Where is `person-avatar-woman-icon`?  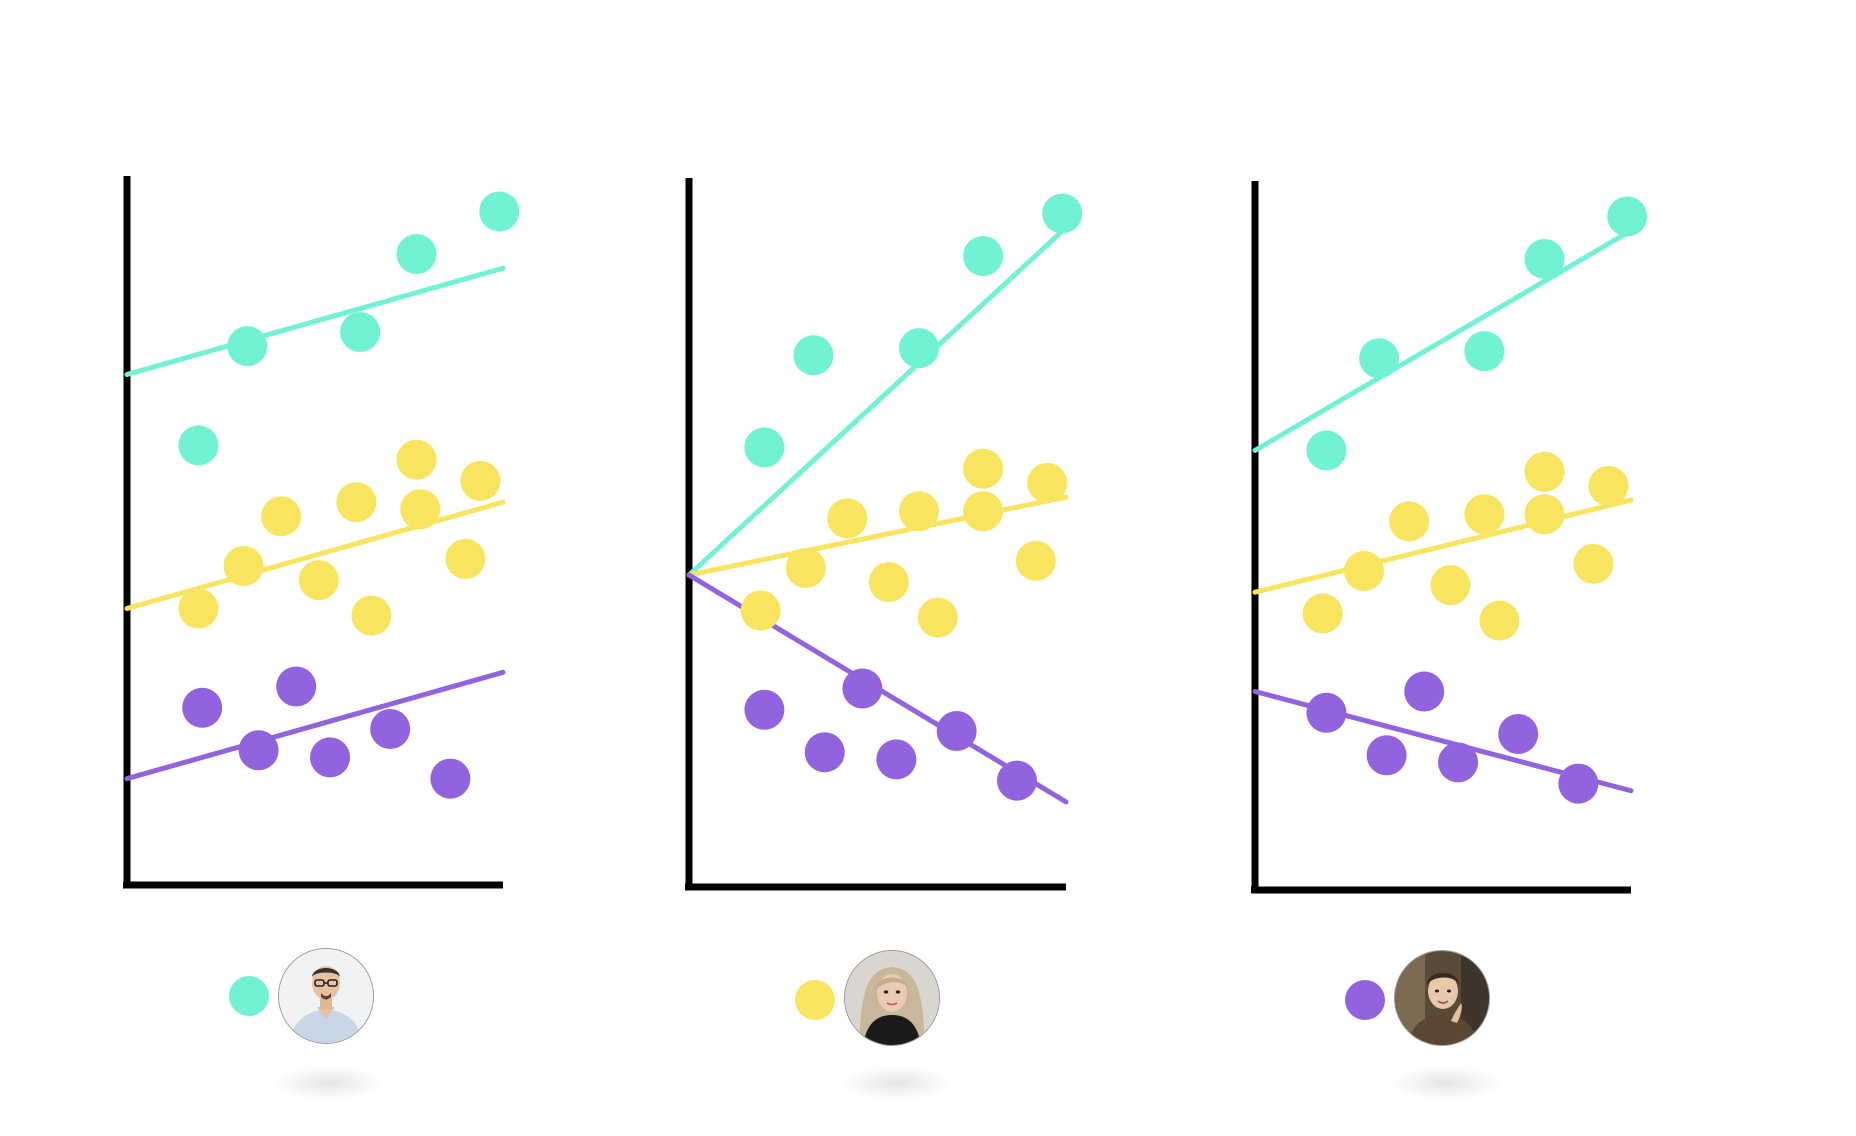 person-avatar-woman-icon is located at coordinates (892, 998).